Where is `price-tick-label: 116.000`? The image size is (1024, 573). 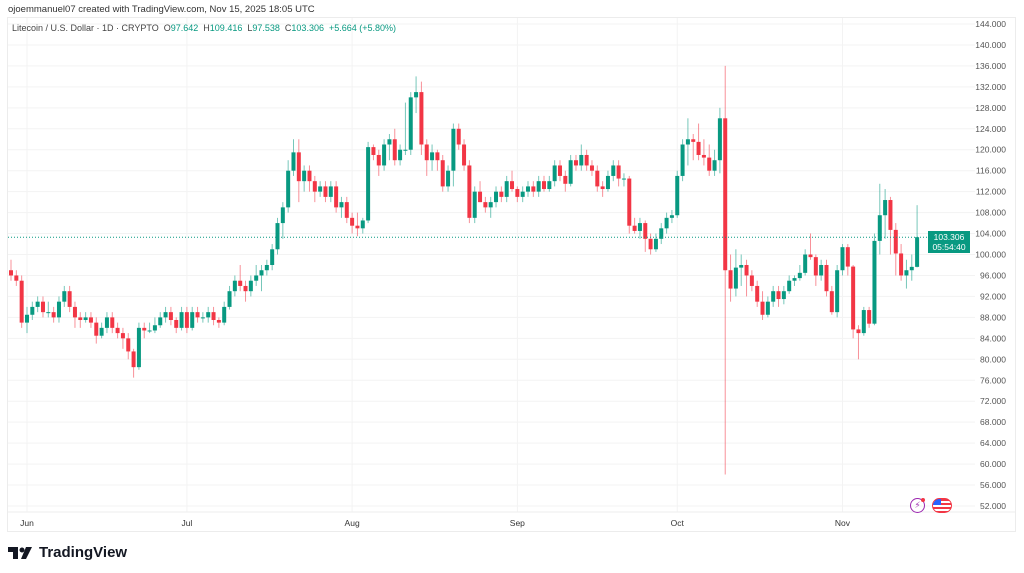
price-tick-label: 116.000 is located at coordinates (991, 171).